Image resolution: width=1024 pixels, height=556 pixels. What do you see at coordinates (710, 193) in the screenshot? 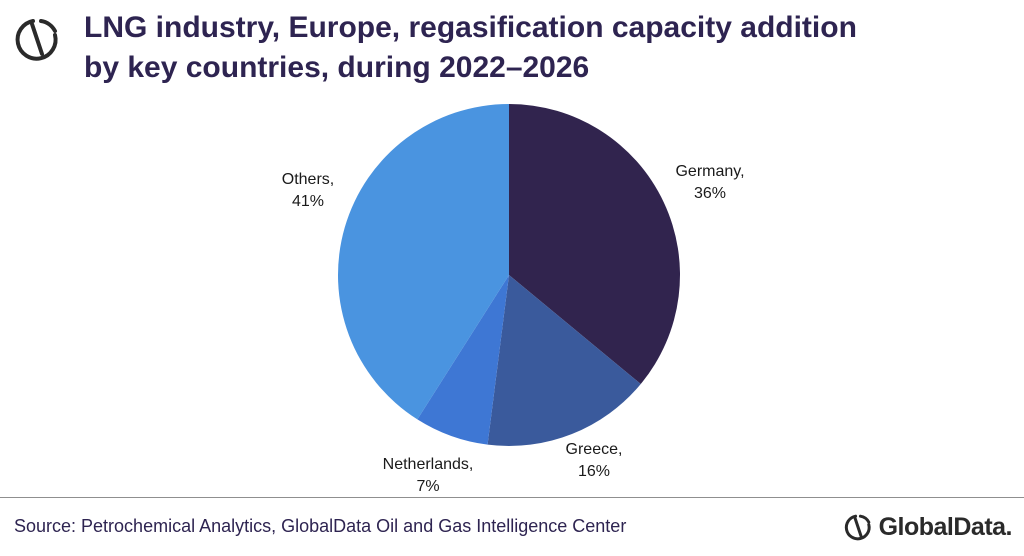
I see `slice-value-germany: 36%` at bounding box center [710, 193].